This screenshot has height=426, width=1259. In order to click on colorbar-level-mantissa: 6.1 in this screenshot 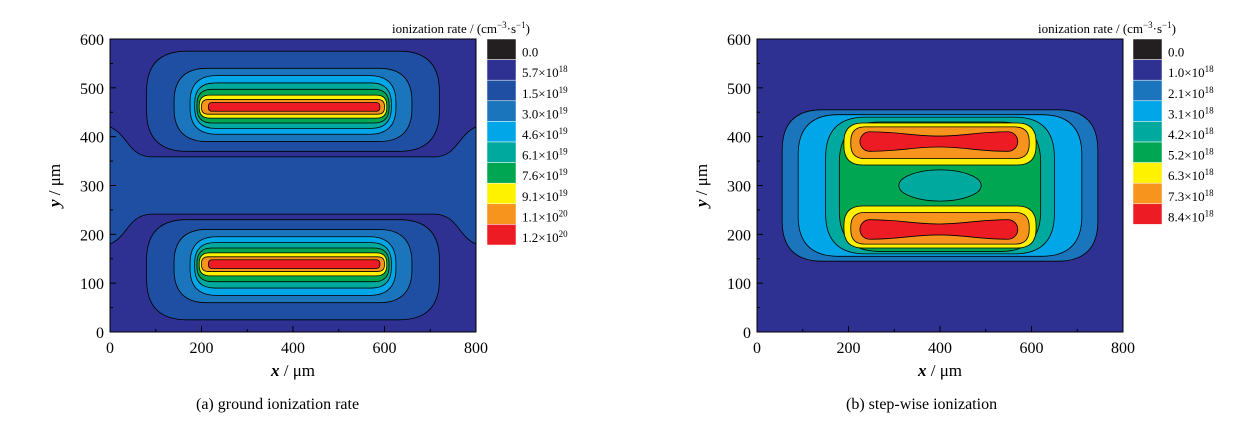, I will do `click(530, 155)`.